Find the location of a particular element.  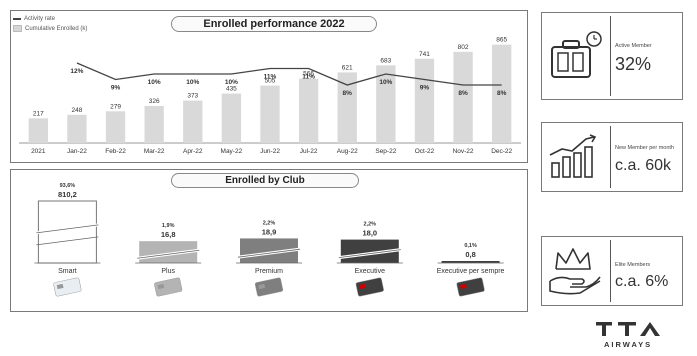

bar-value-label: 373 is located at coordinates (192, 96).